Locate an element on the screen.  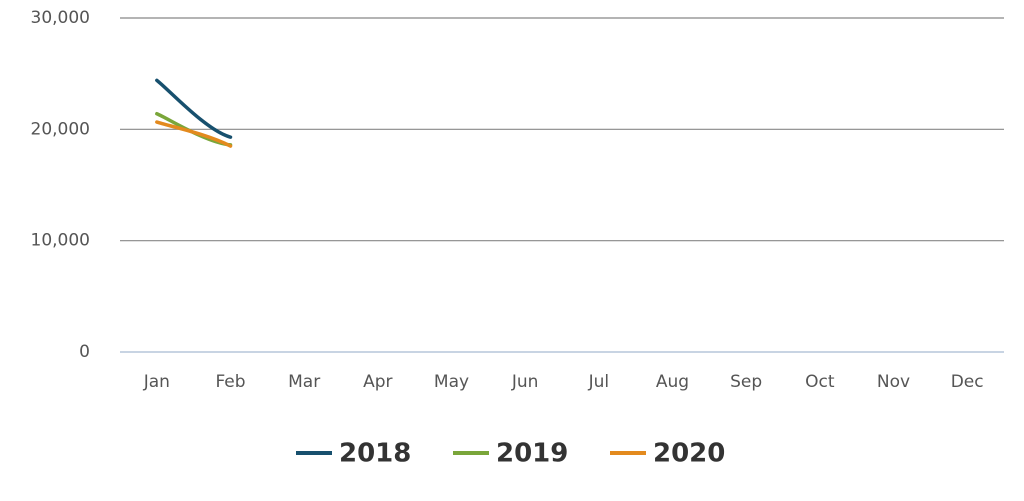
x-tick-label: Jan is located at coordinates (156, 382).